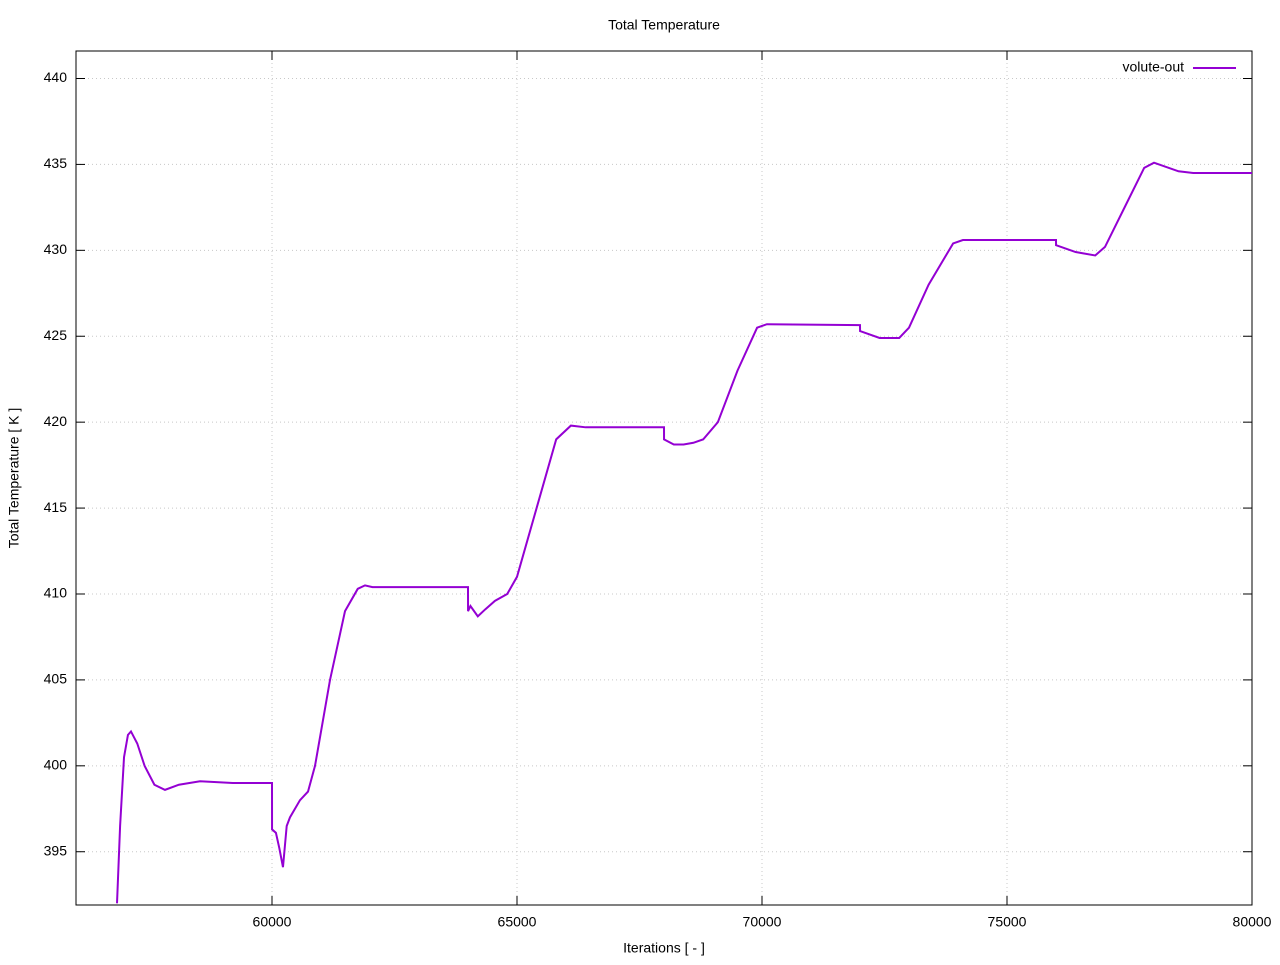 The height and width of the screenshot is (965, 1280). What do you see at coordinates (56, 77) in the screenshot?
I see `y-tick-label: 440` at bounding box center [56, 77].